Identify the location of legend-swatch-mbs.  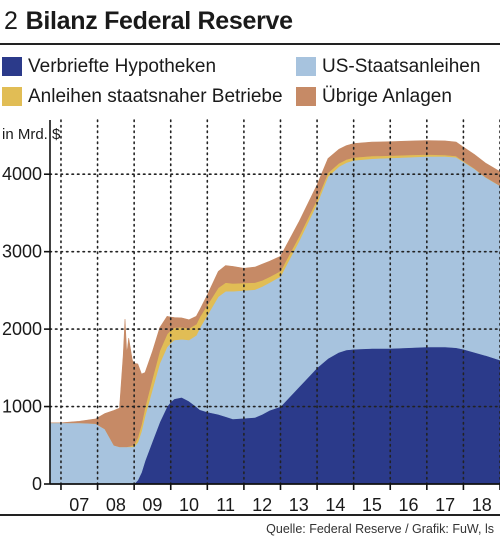
(12, 66).